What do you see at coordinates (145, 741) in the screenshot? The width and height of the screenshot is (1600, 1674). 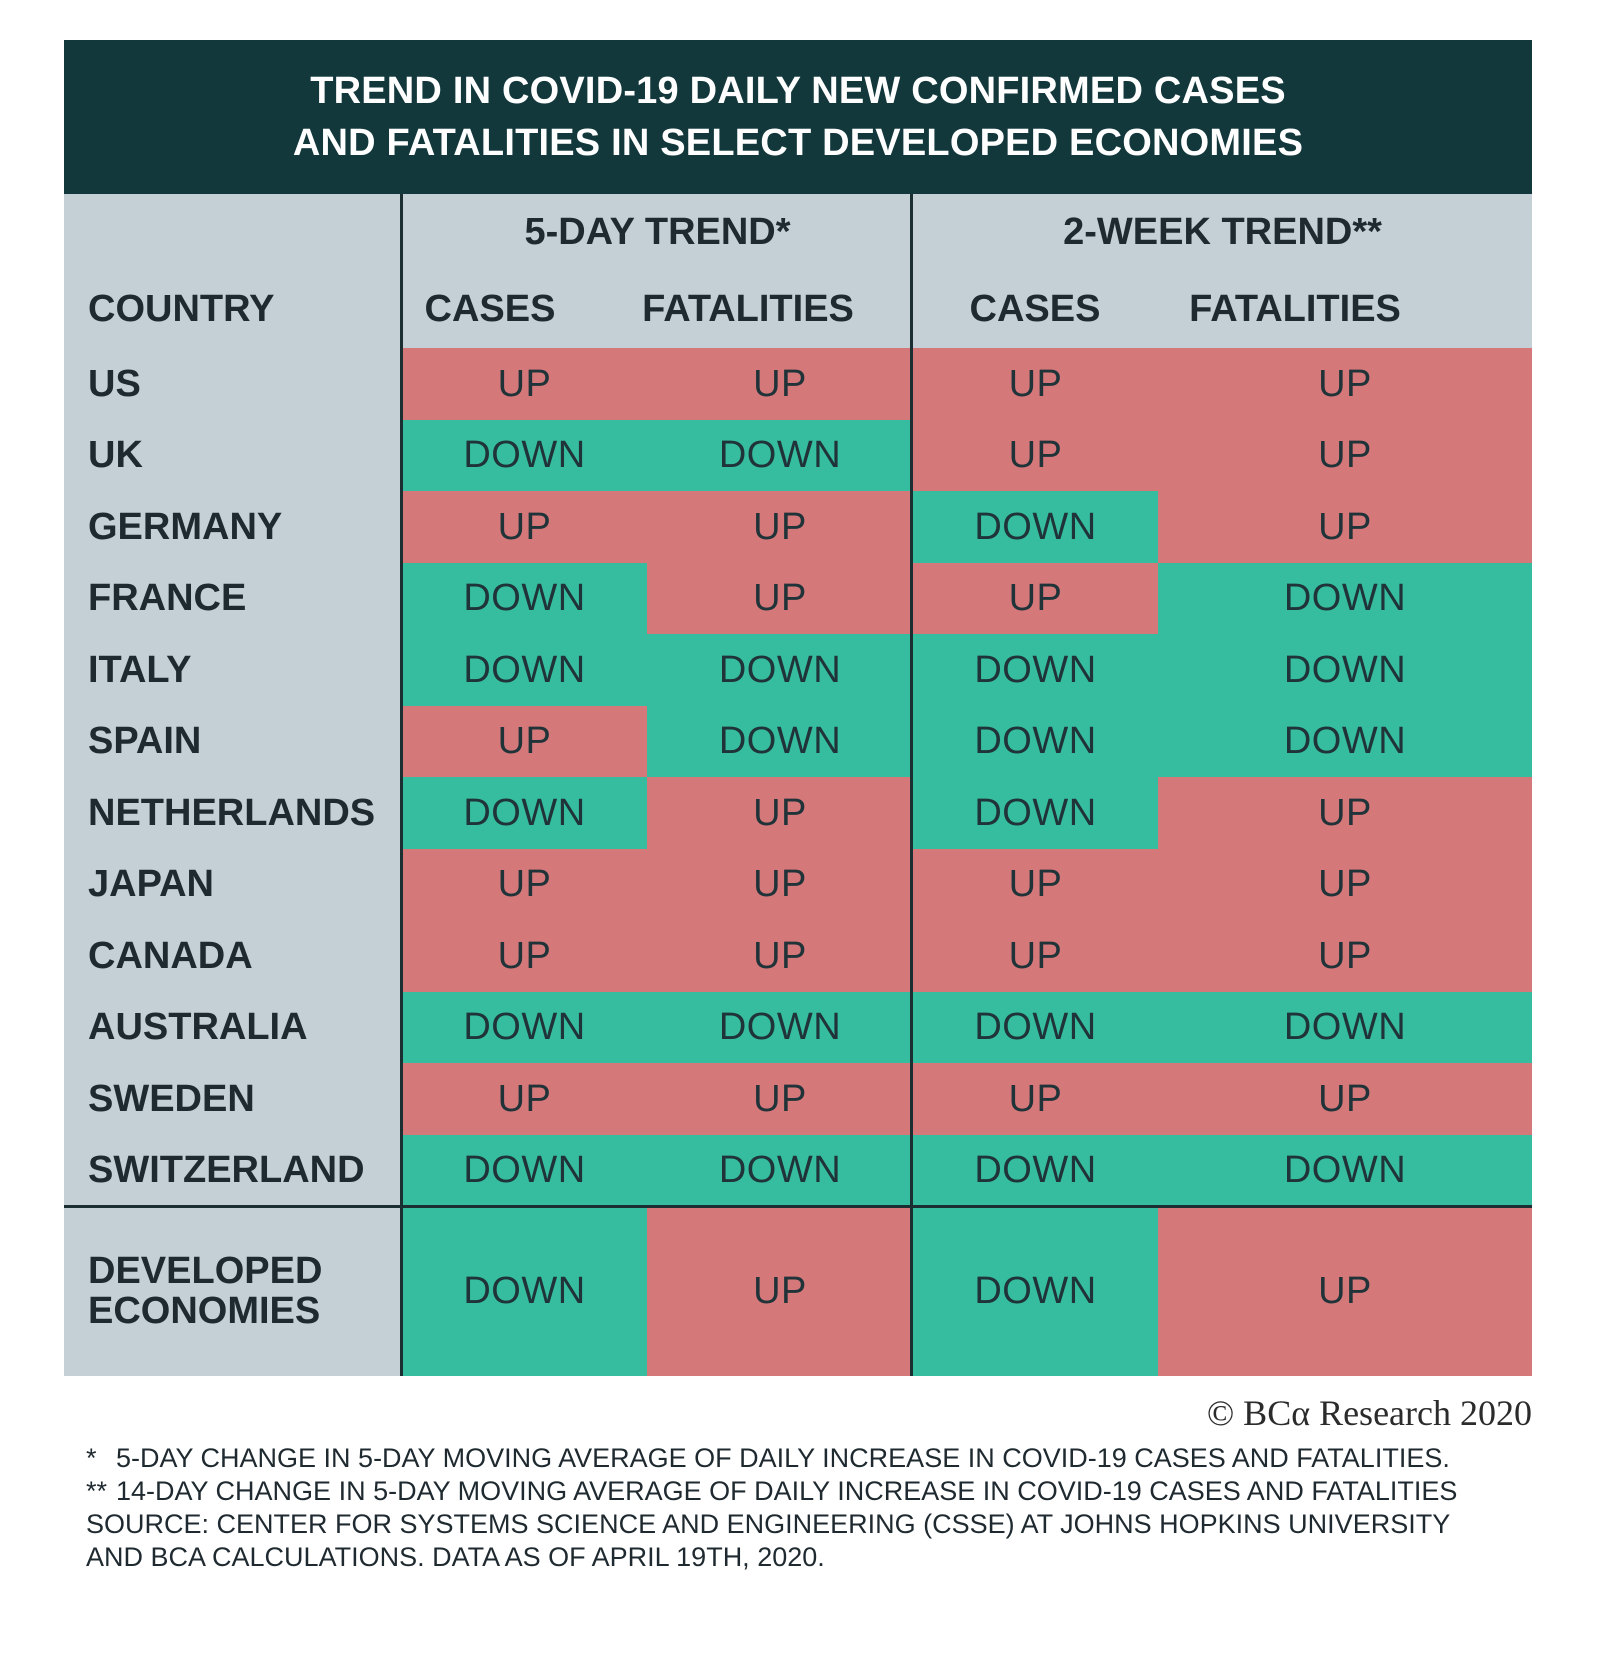 I see `country-label: SPAIN` at bounding box center [145, 741].